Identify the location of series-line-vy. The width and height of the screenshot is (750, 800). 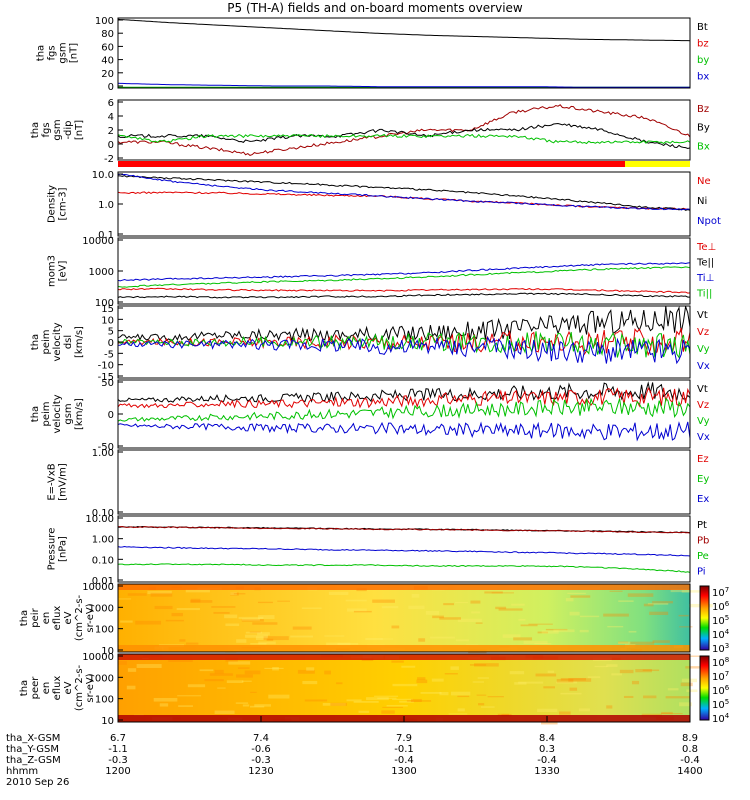
(404, 345).